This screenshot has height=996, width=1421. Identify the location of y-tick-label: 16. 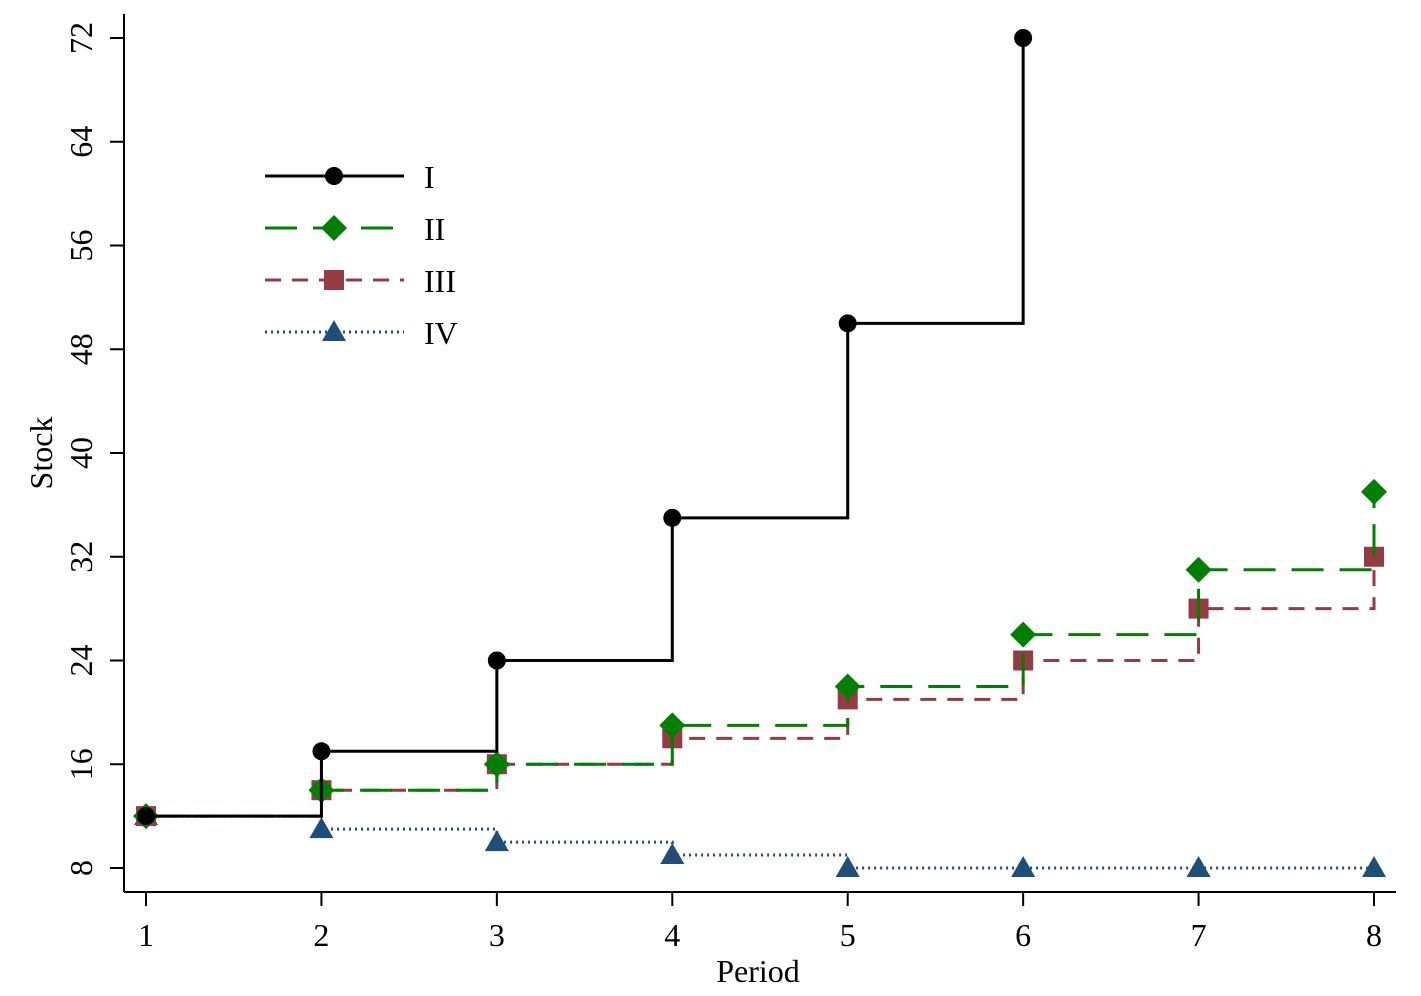
(81, 764).